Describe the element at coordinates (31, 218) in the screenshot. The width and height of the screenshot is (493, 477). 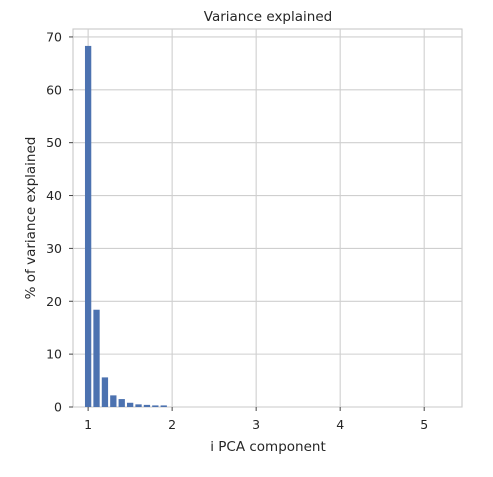
I see `y-axis-title: % of variance explained` at that location.